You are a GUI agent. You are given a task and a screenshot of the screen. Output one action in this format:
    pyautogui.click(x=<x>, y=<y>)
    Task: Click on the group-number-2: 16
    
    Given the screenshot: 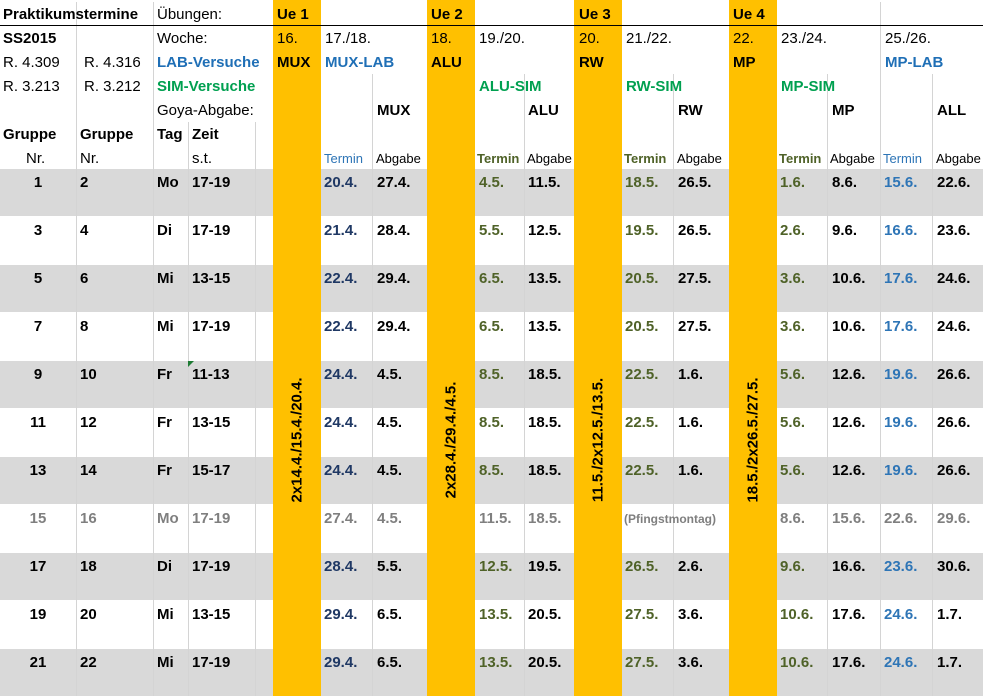 What is the action you would take?
    pyautogui.click(x=88, y=518)
    